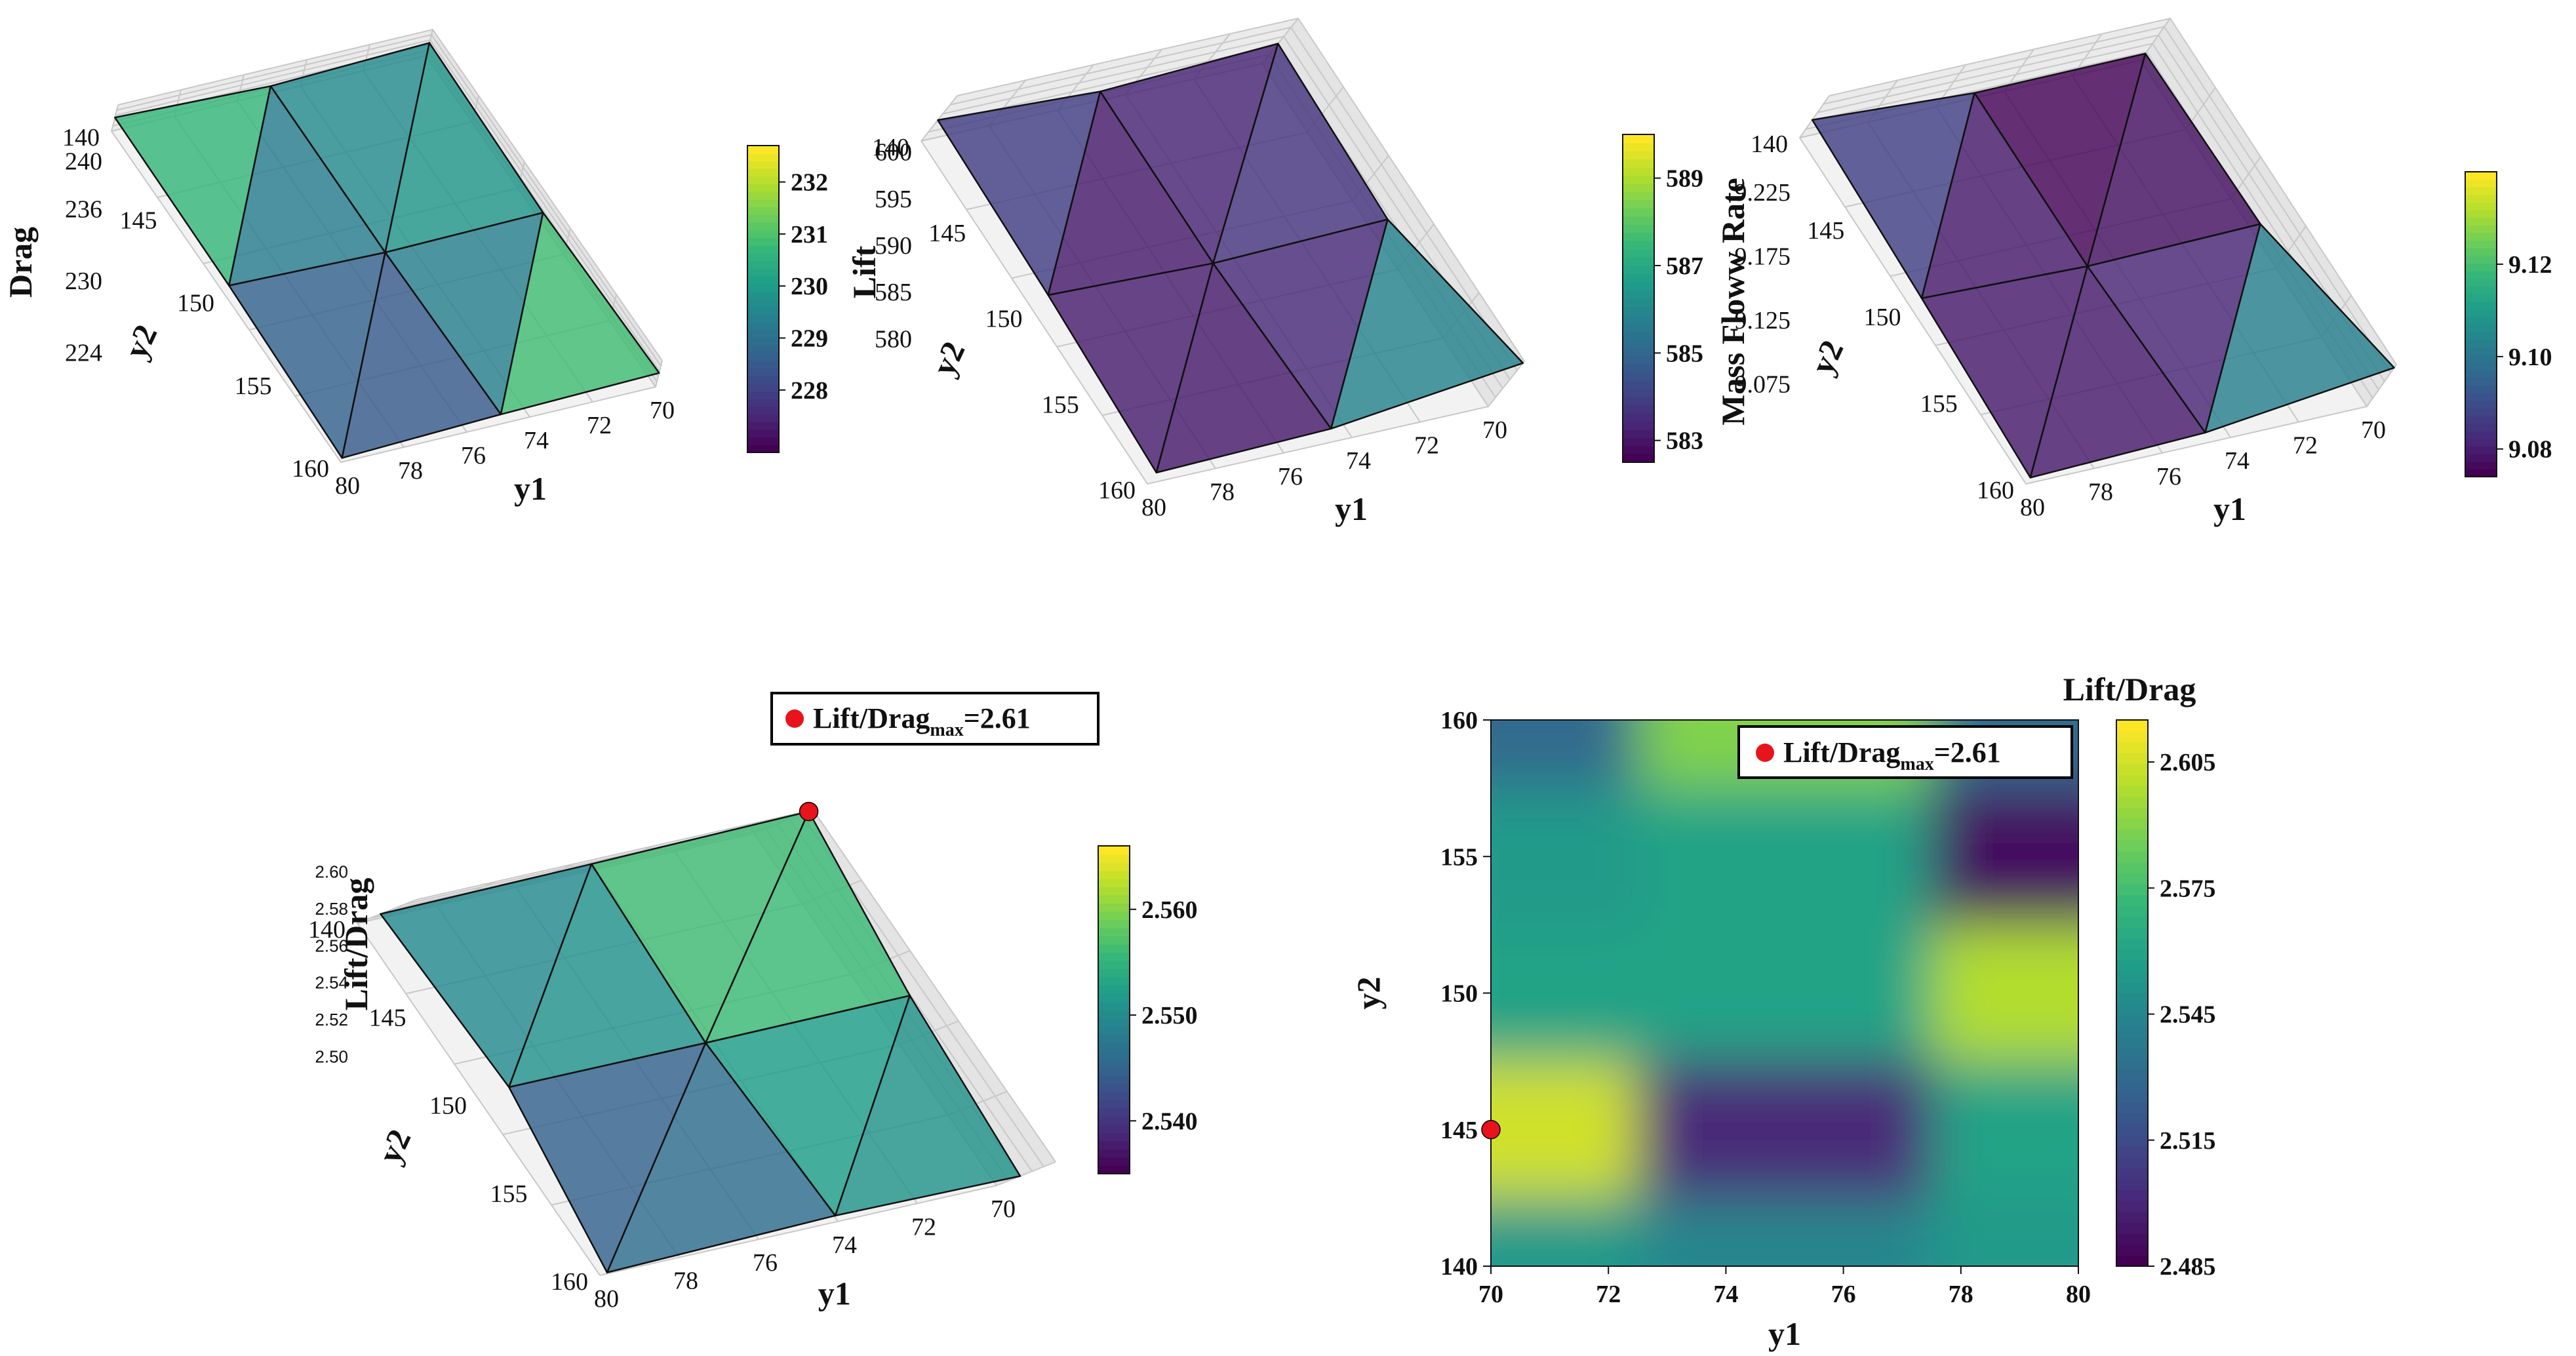 The image size is (2576, 1356). What do you see at coordinates (1763, 256) in the screenshot?
I see `z-tick-label: 9.175` at bounding box center [1763, 256].